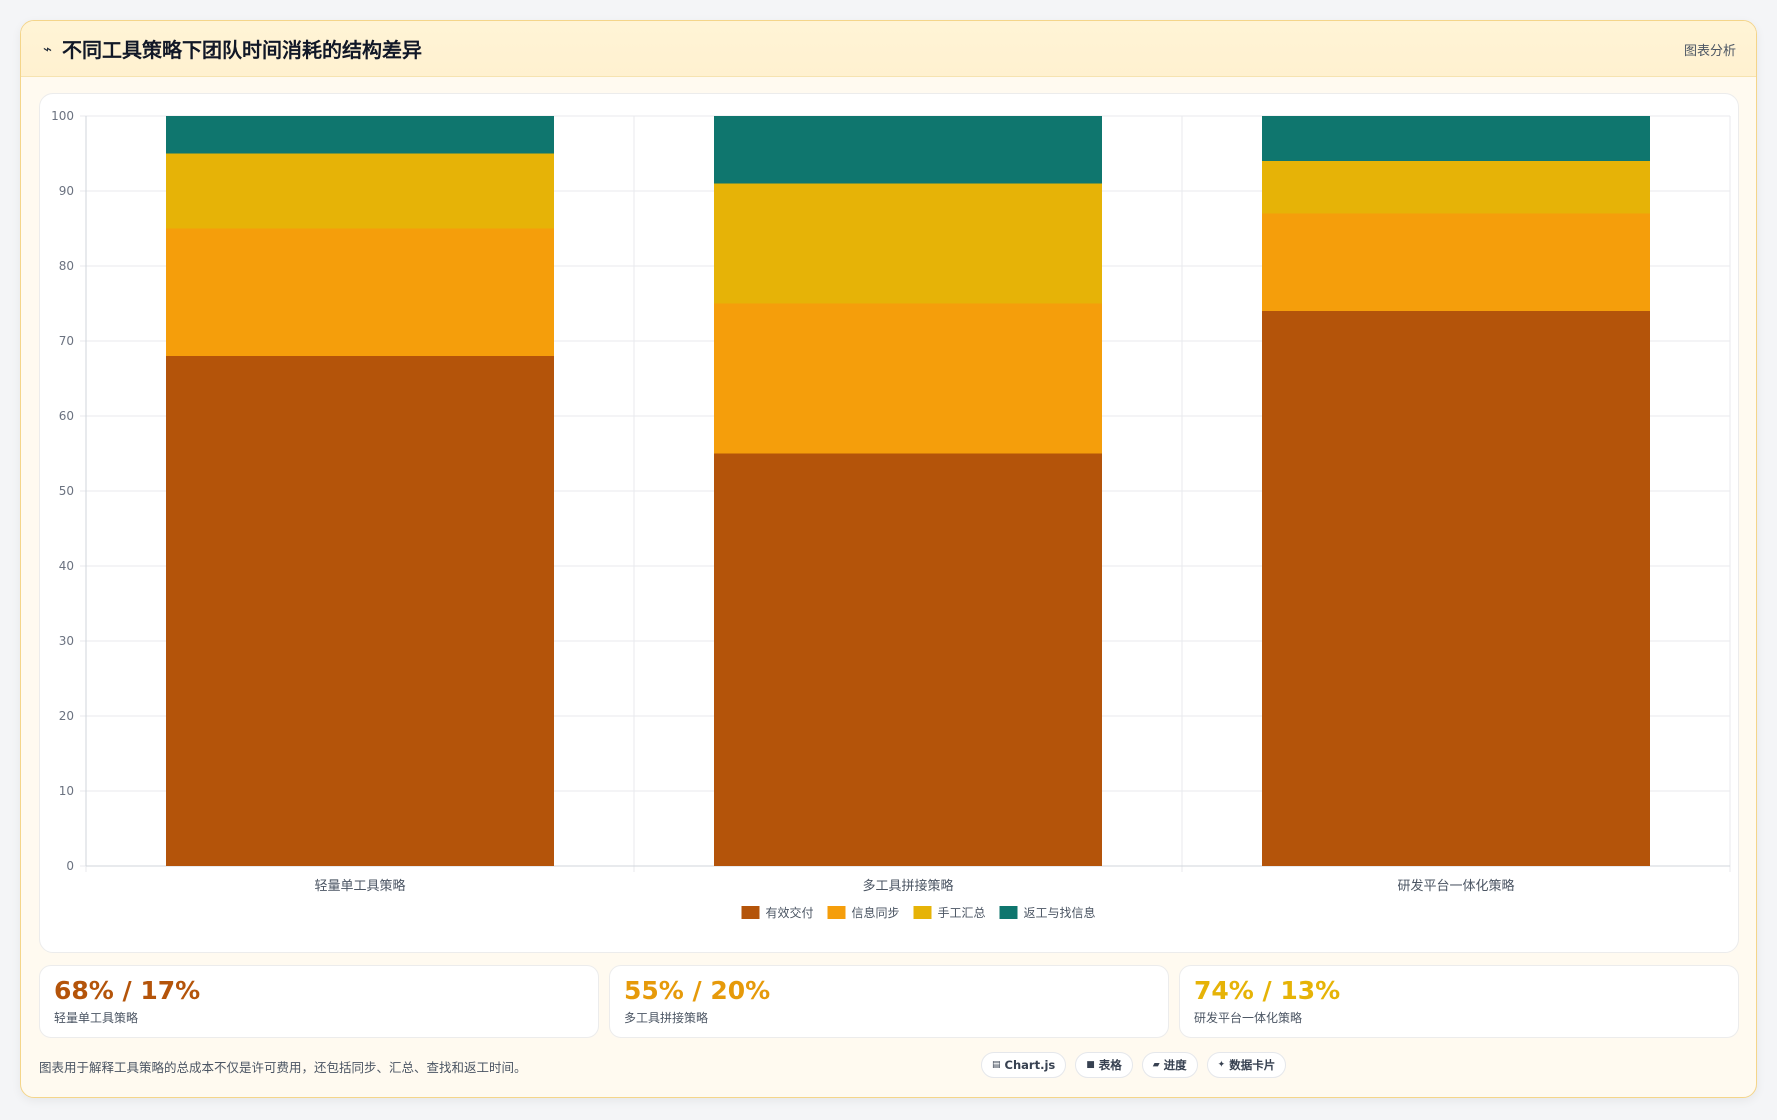 The height and width of the screenshot is (1120, 1777). I want to click on chart-icon: ▤, so click(996, 1065).